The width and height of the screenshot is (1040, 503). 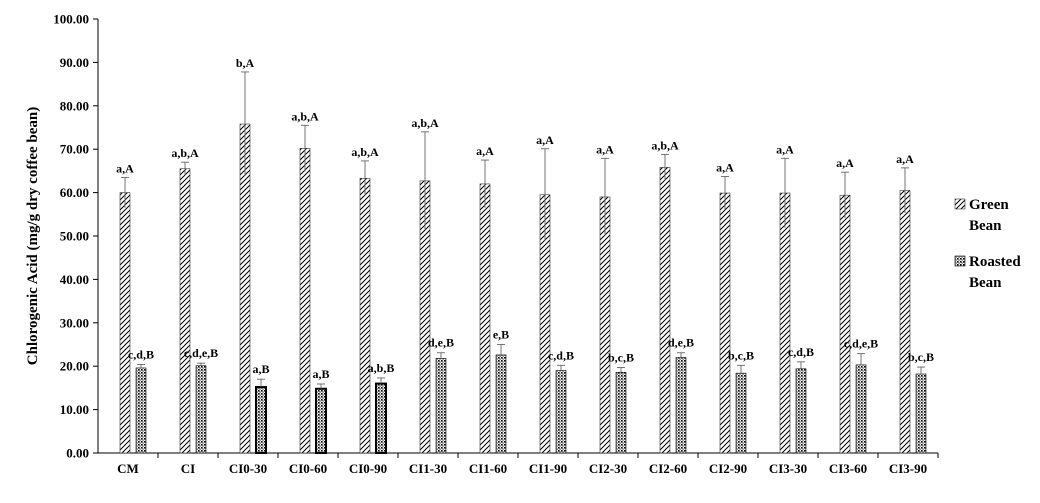 I want to click on x-tick-label: CI0-60, so click(x=308, y=468).